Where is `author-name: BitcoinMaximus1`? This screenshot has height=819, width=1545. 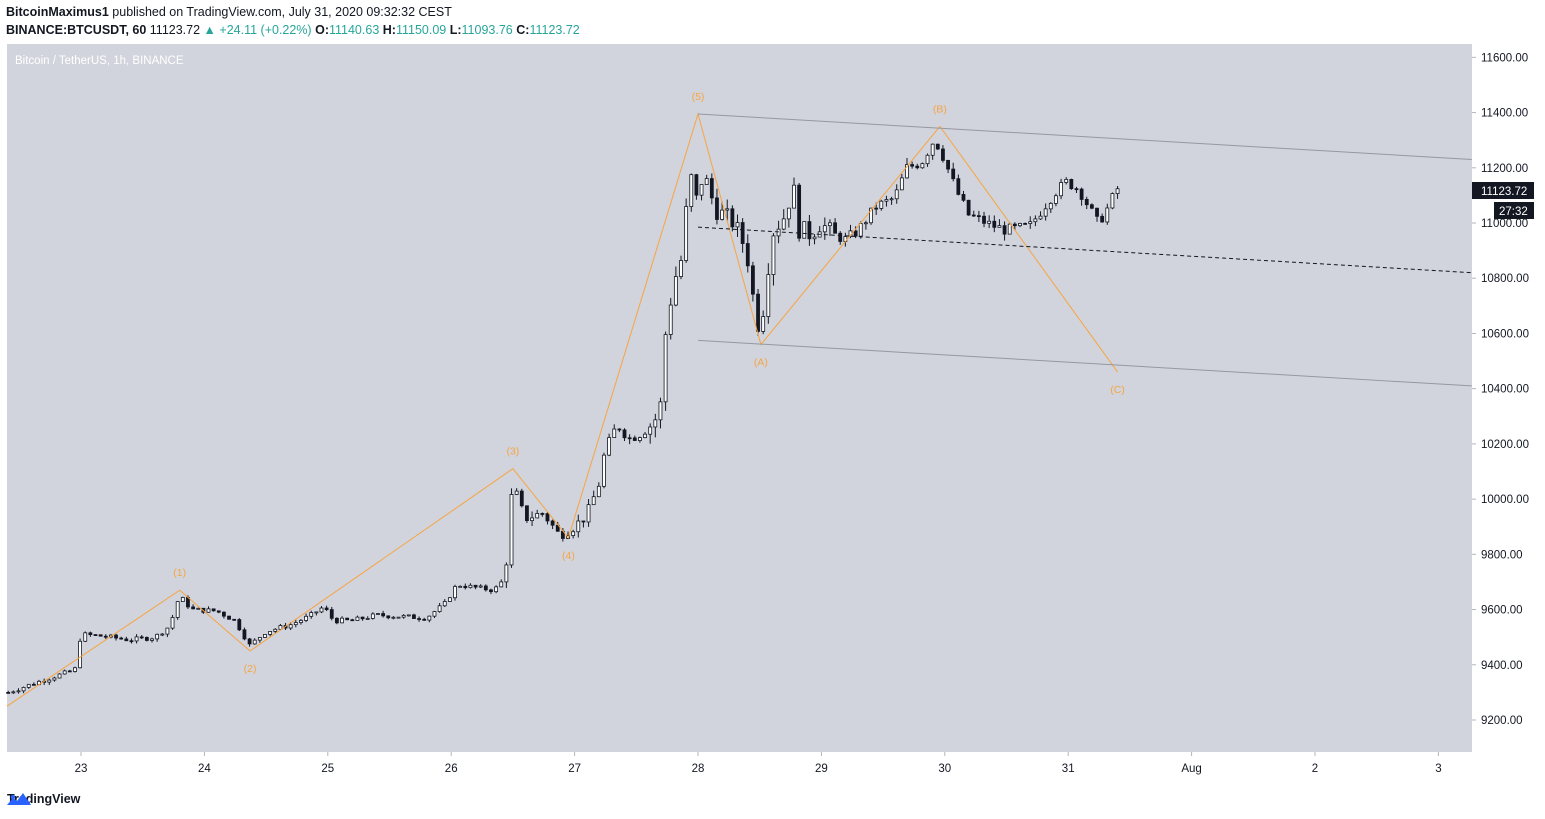 author-name: BitcoinMaximus1 is located at coordinates (57, 12).